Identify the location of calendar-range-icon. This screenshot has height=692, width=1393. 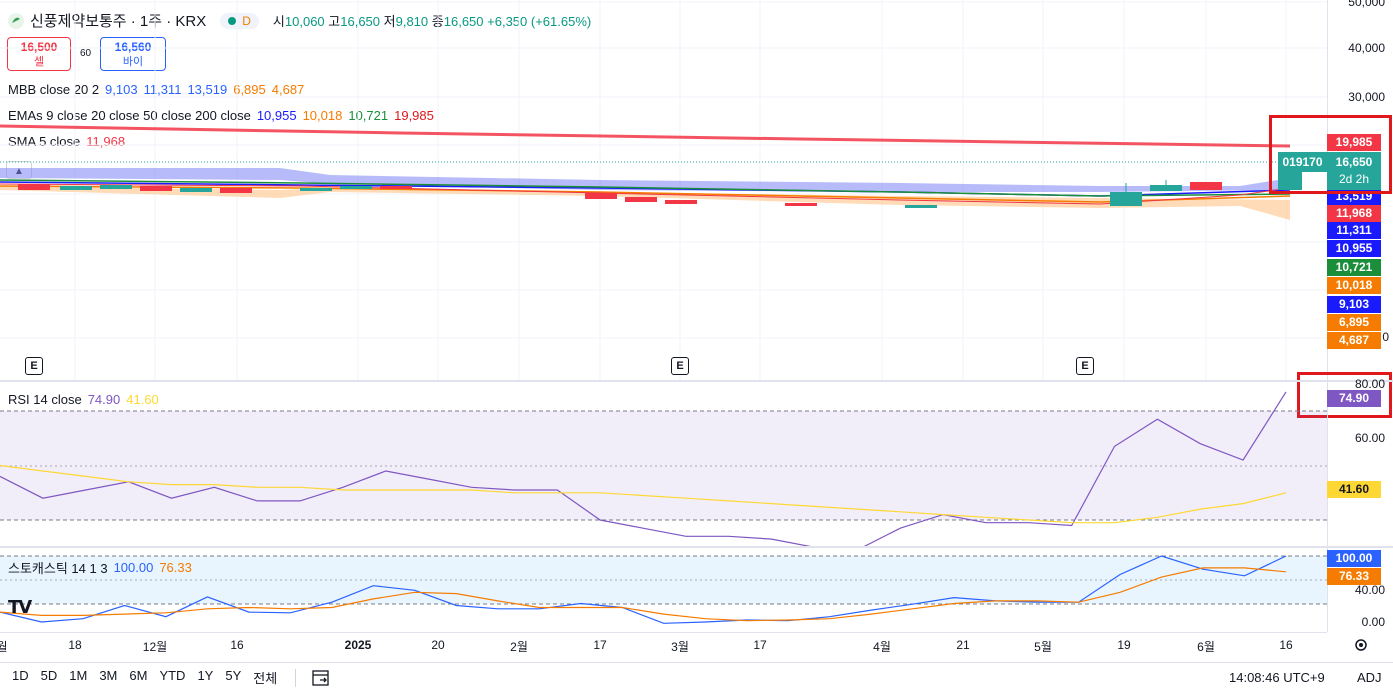
(320, 677).